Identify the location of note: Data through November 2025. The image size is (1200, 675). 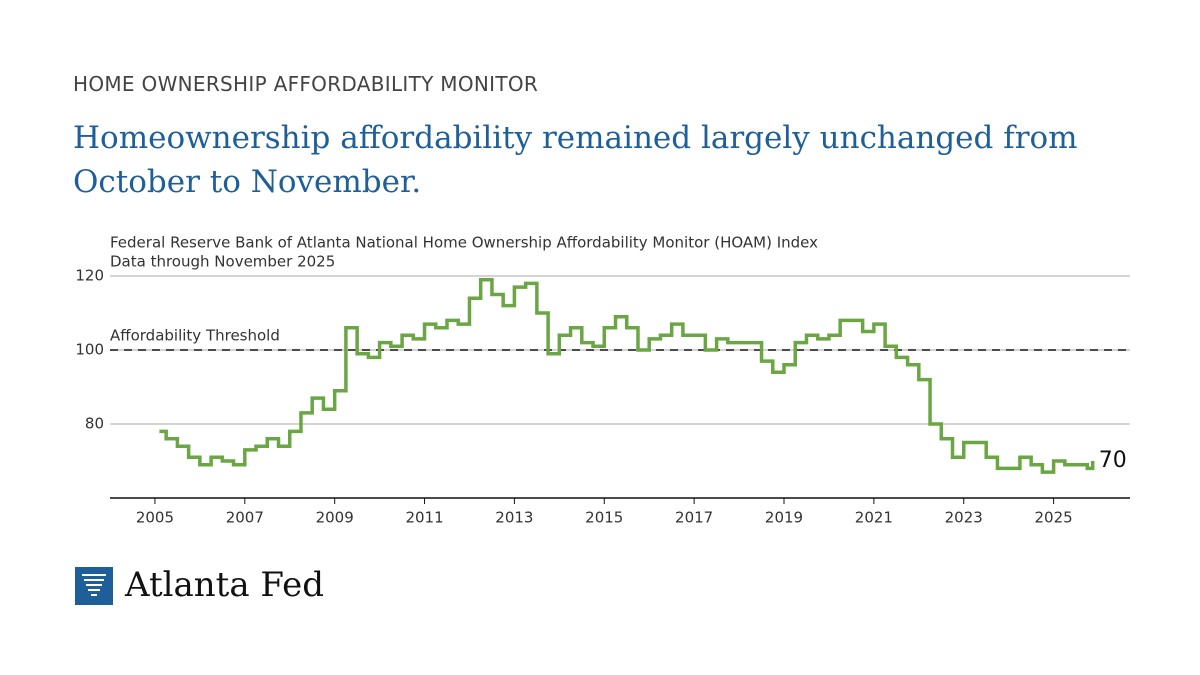
(222, 262).